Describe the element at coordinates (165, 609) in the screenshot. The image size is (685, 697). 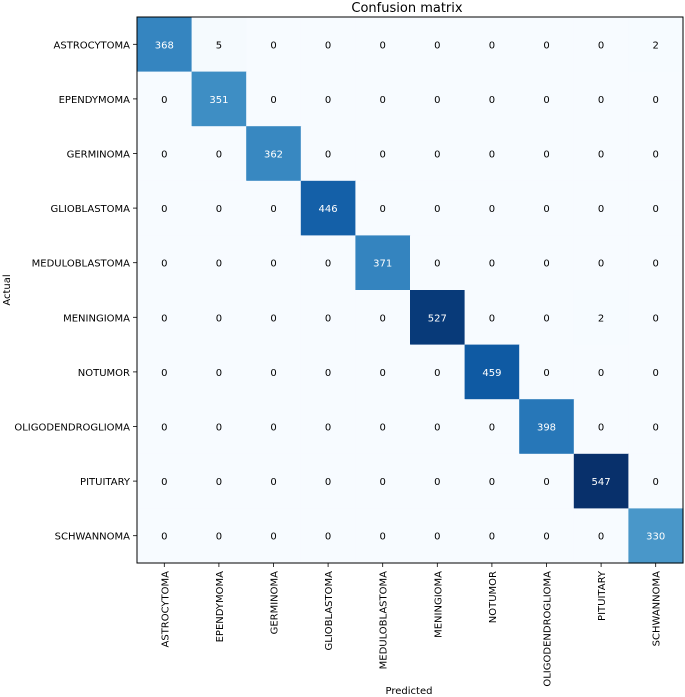
I see `x-tick-label: ASTROCYTOMA` at that location.